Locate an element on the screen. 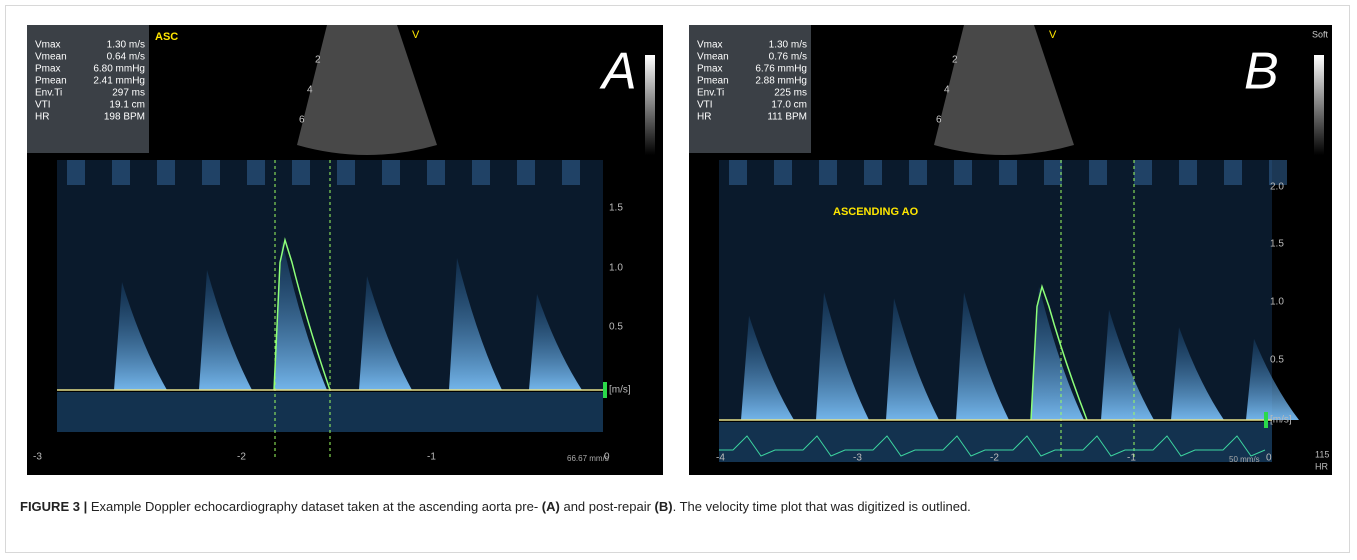 This screenshot has height=560, width=1357. time-tick: -2 is located at coordinates (241, 457).